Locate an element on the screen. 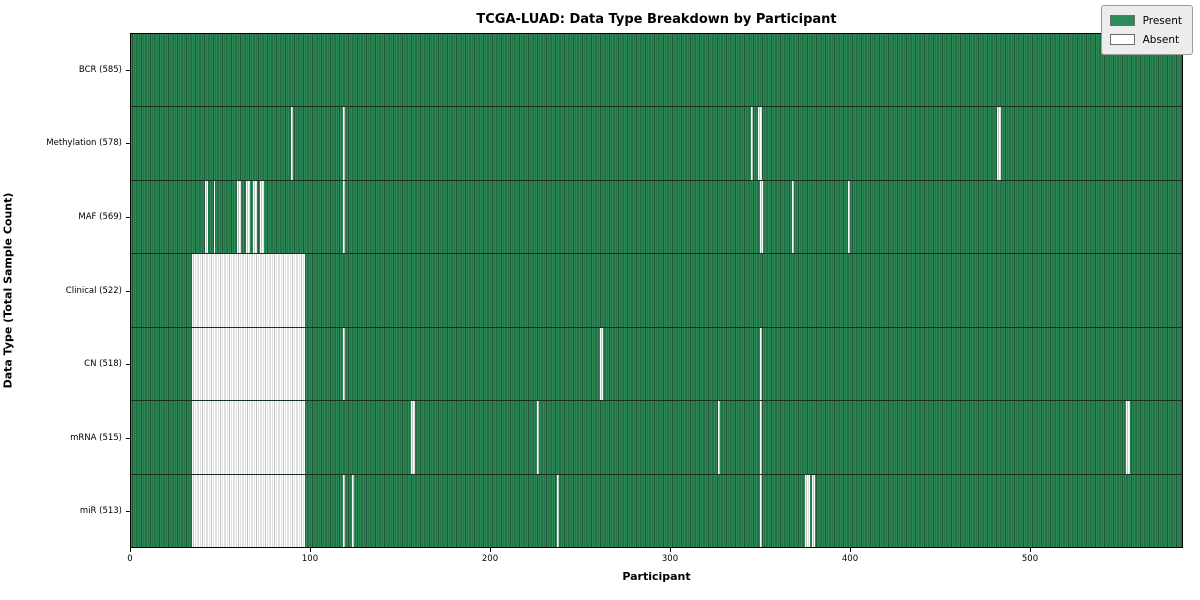  heatmap-row-mir is located at coordinates (656, 510).